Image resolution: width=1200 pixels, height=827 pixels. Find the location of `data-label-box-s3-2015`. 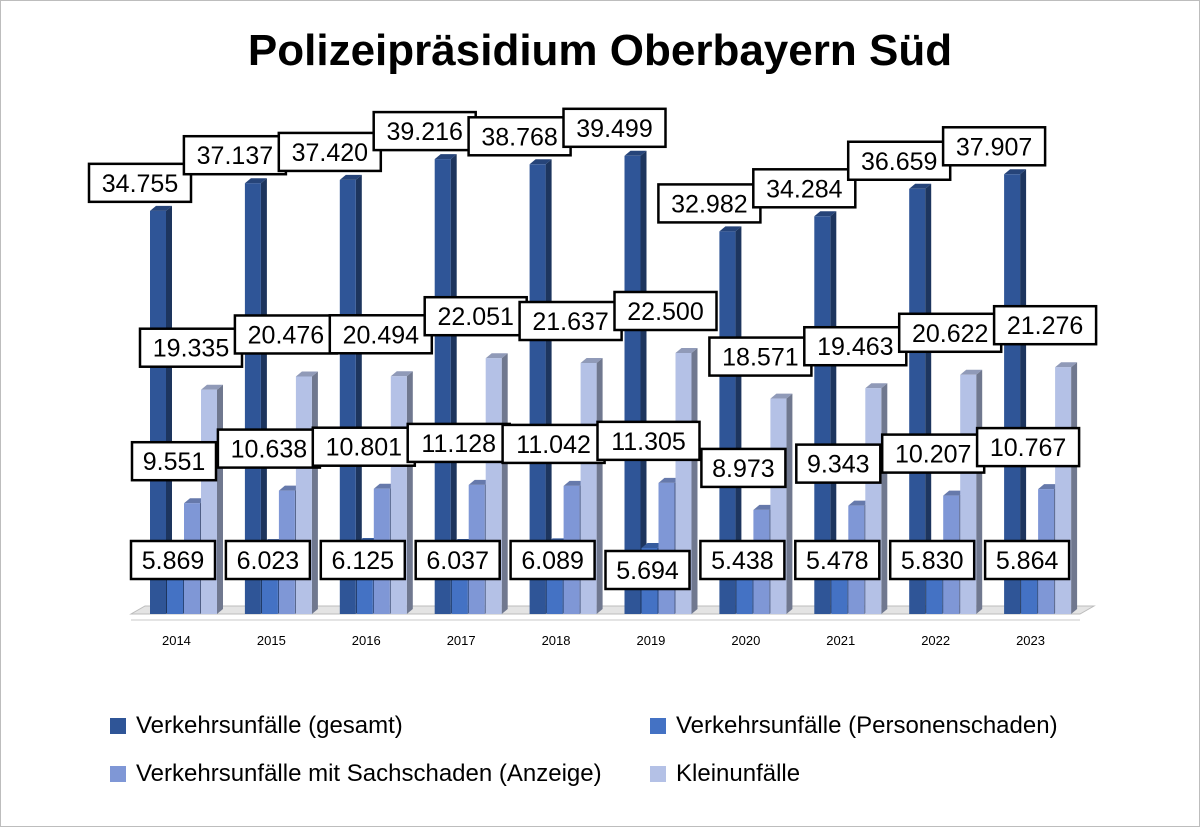

data-label-box-s3-2015 is located at coordinates (286, 334).